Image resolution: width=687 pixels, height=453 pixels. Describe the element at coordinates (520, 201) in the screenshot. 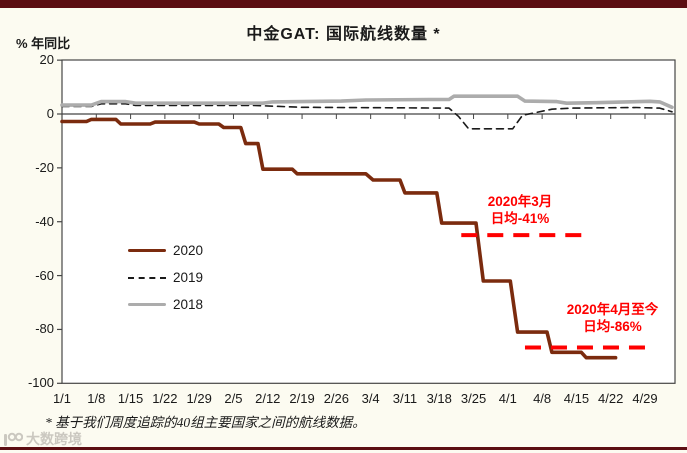

I see `annotation-march-line1: 2020年3月` at that location.